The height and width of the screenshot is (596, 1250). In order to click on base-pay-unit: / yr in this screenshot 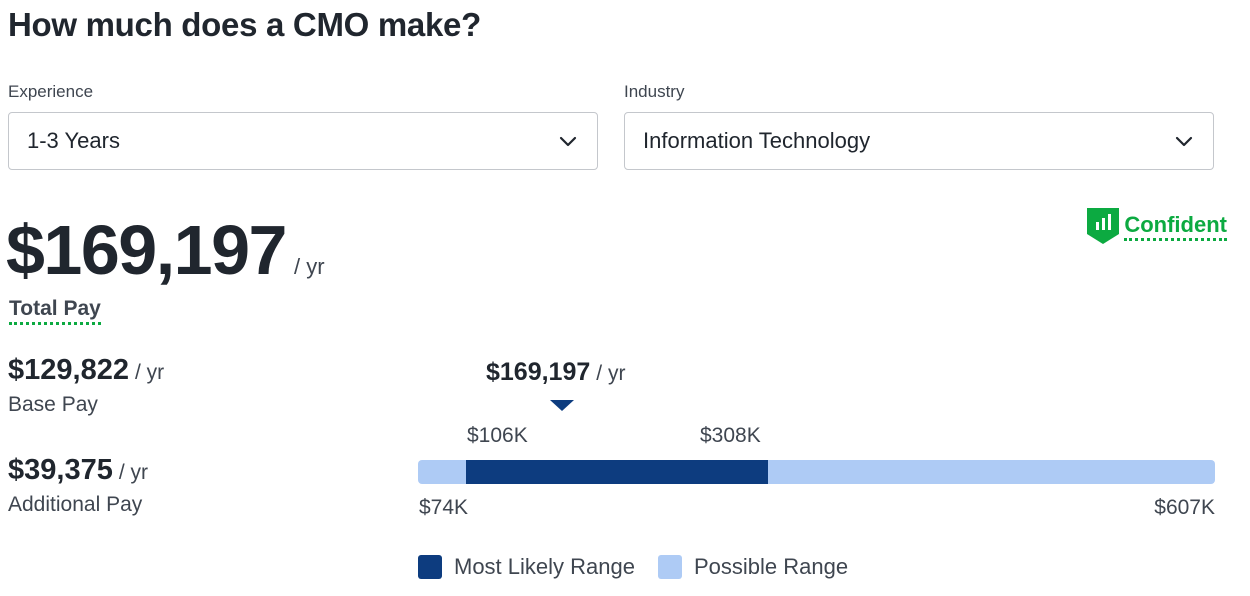, I will do `click(149, 372)`.